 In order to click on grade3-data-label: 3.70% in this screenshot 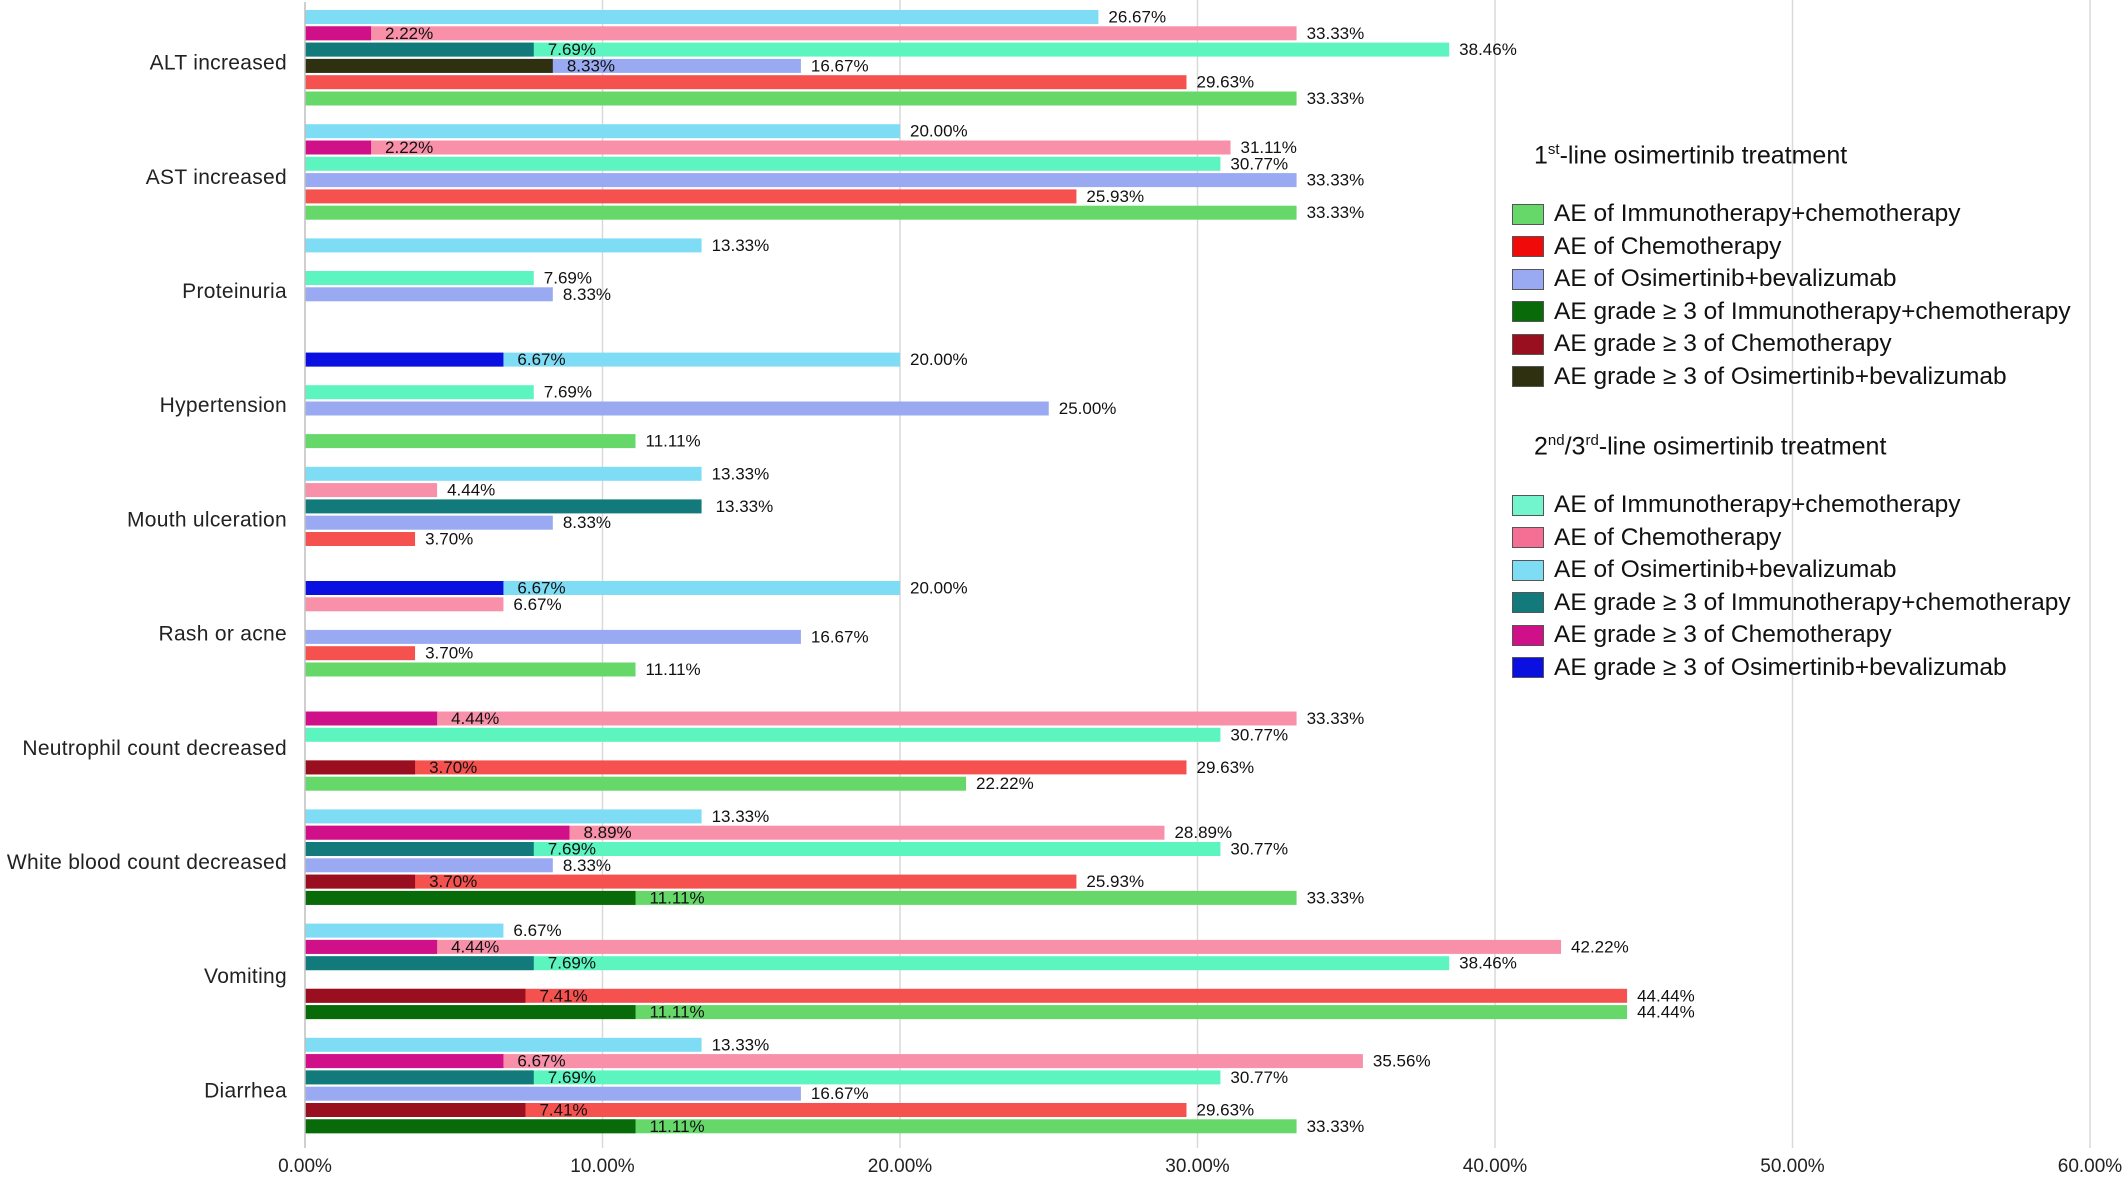, I will do `click(453, 881)`.